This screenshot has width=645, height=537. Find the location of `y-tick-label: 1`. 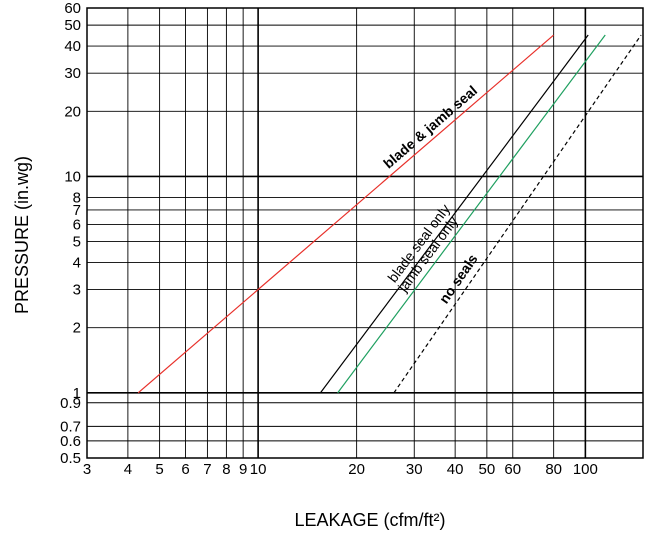

y-tick-label: 1 is located at coordinates (77, 393).